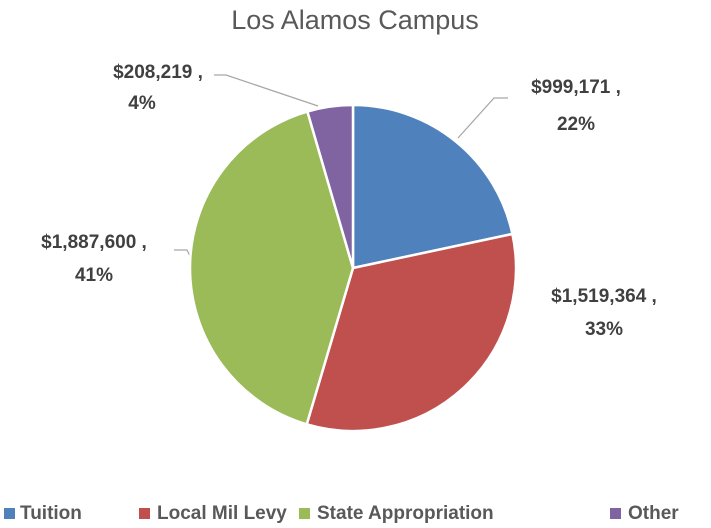  What do you see at coordinates (51, 513) in the screenshot?
I see `legend-label: Tuition` at bounding box center [51, 513].